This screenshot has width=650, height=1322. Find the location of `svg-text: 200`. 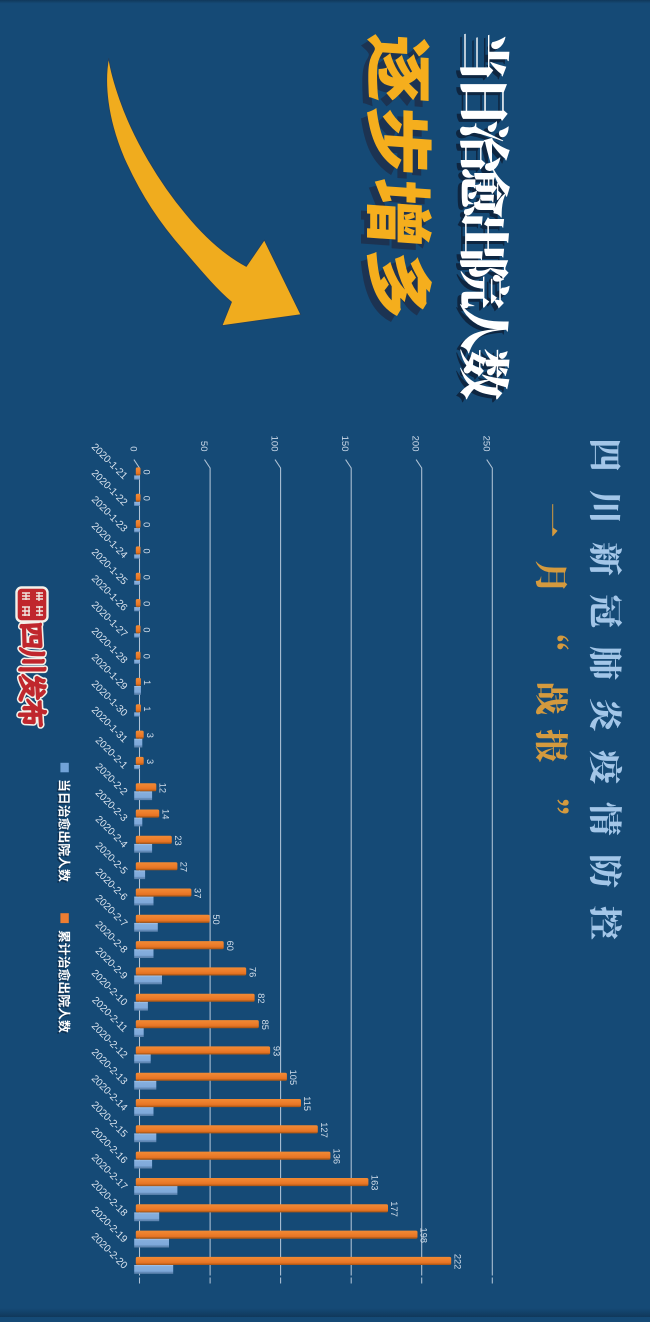

svg-text: 200 is located at coordinates (415, 444).